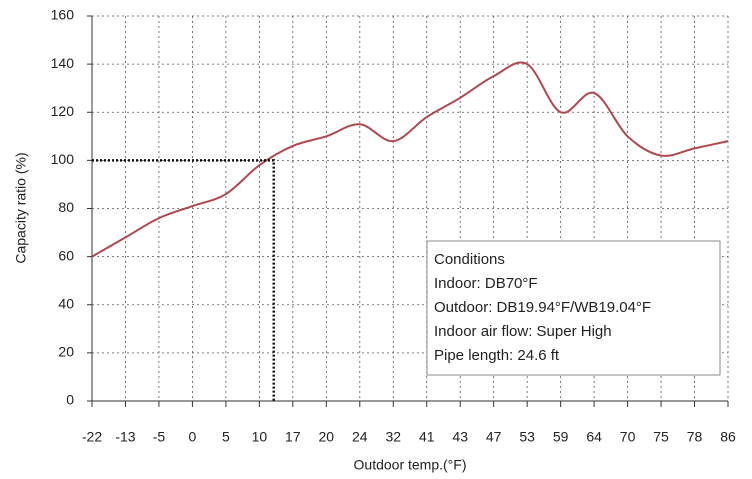 This screenshot has width=752, height=479. Describe the element at coordinates (542, 307) in the screenshot. I see `annotation-line: Outdoor: DB19.94°F/WB19.04°F` at that location.